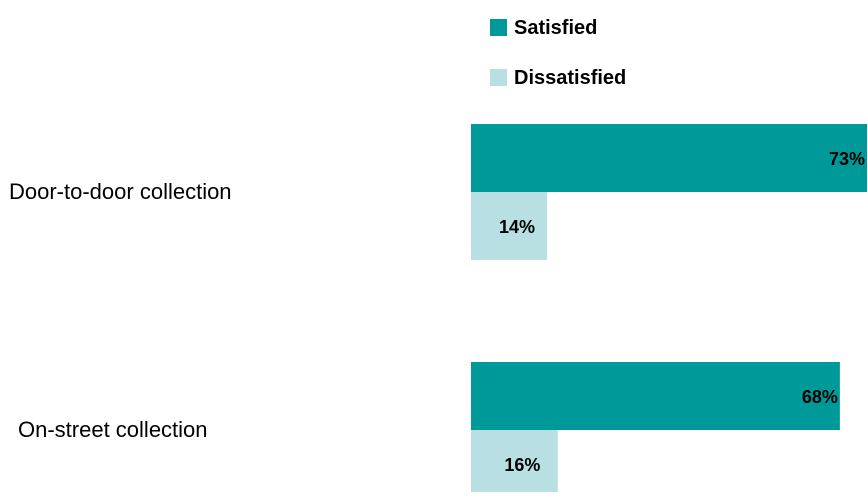 This screenshot has width=868, height=497. I want to click on data-label: 73%, so click(847, 159).